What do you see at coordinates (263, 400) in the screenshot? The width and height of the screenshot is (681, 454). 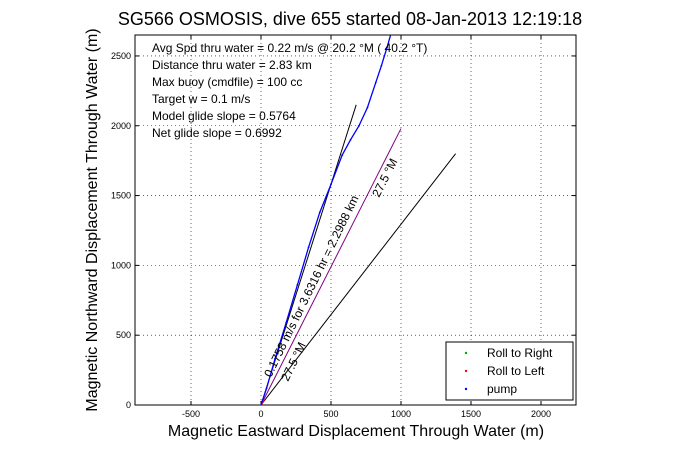 I see `series-point-roll-to-left` at bounding box center [263, 400].